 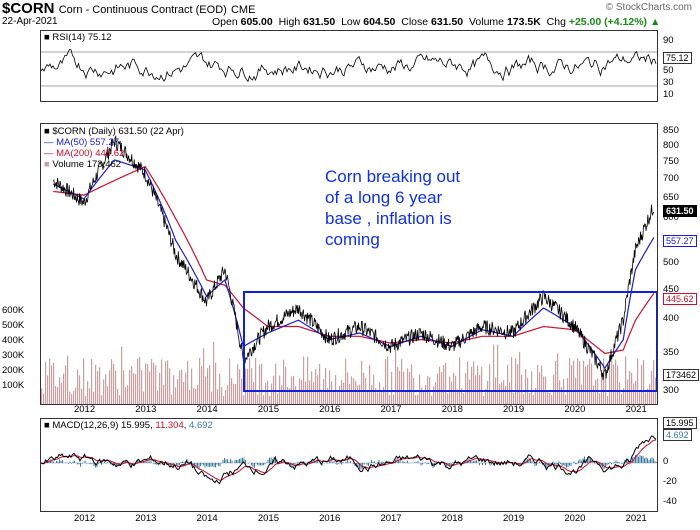 What do you see at coordinates (379, 22) in the screenshot?
I see `low-value: 604.50` at bounding box center [379, 22].